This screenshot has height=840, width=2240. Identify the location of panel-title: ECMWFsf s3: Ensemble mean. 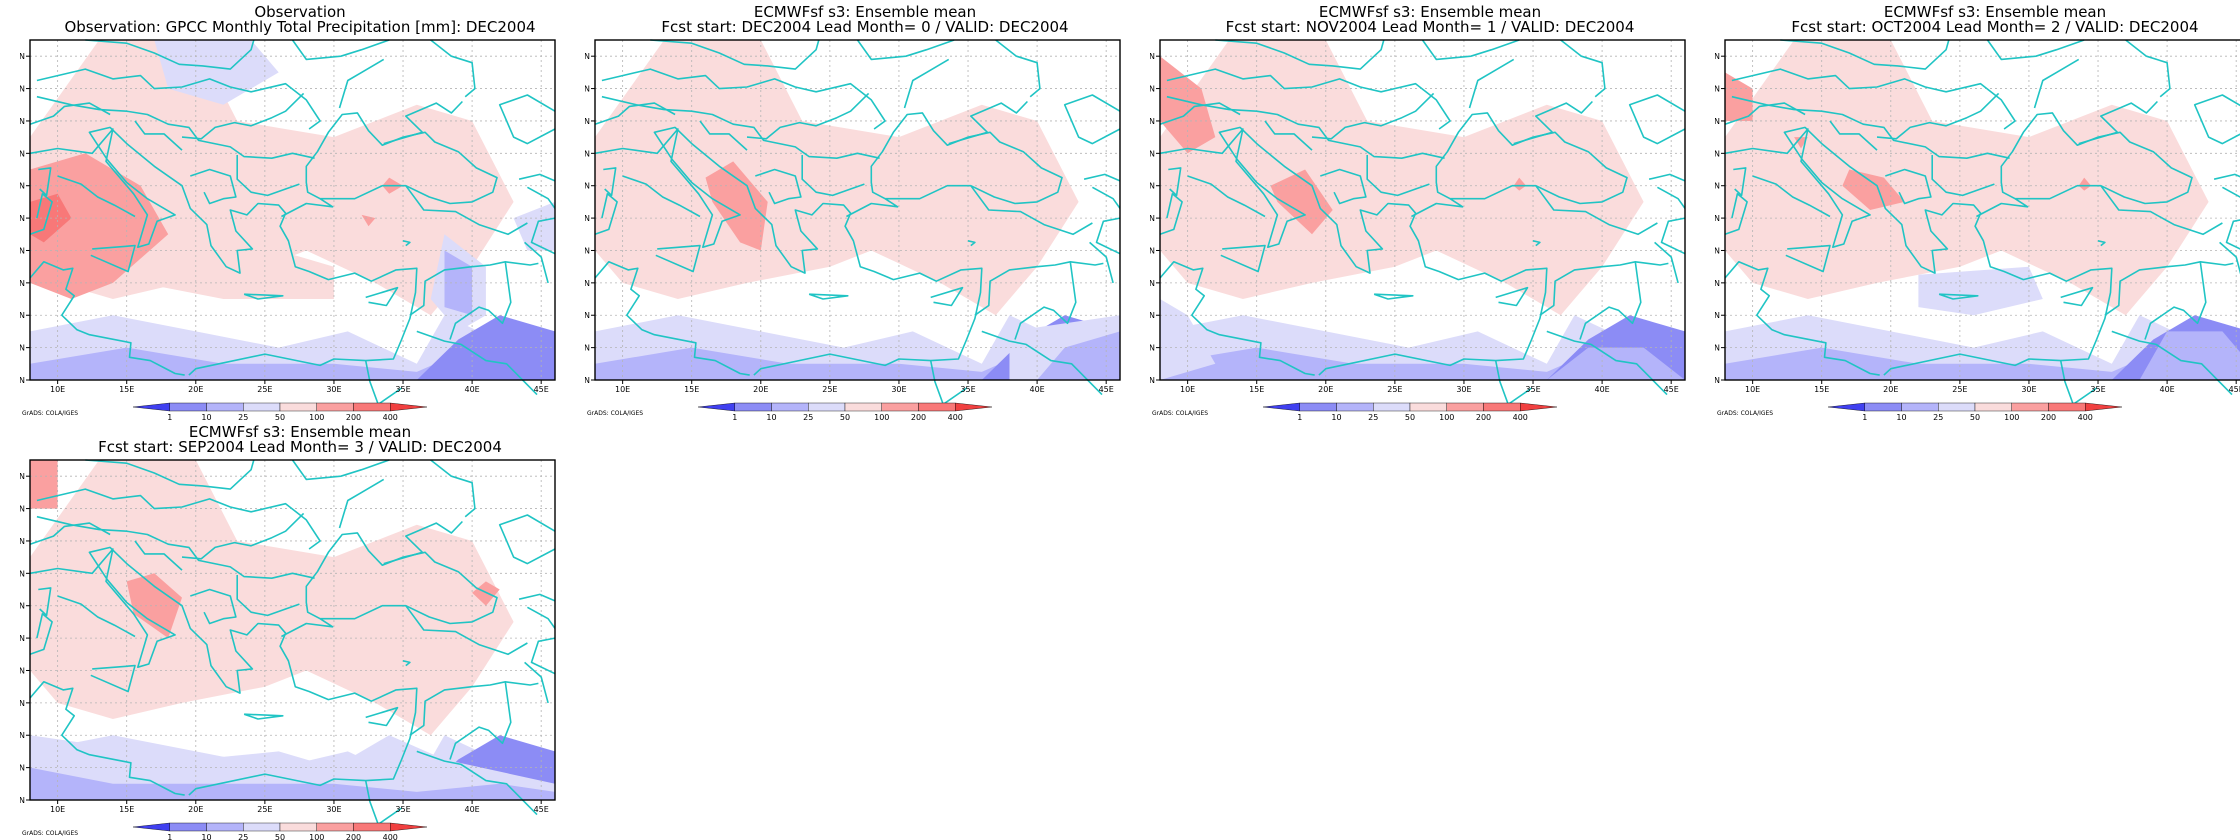
(300, 432).